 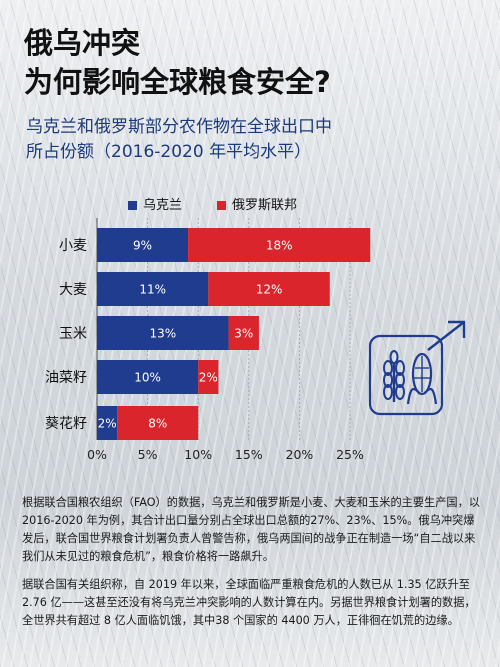 I want to click on wheat-corn-export-icon, so click(x=417, y=368).